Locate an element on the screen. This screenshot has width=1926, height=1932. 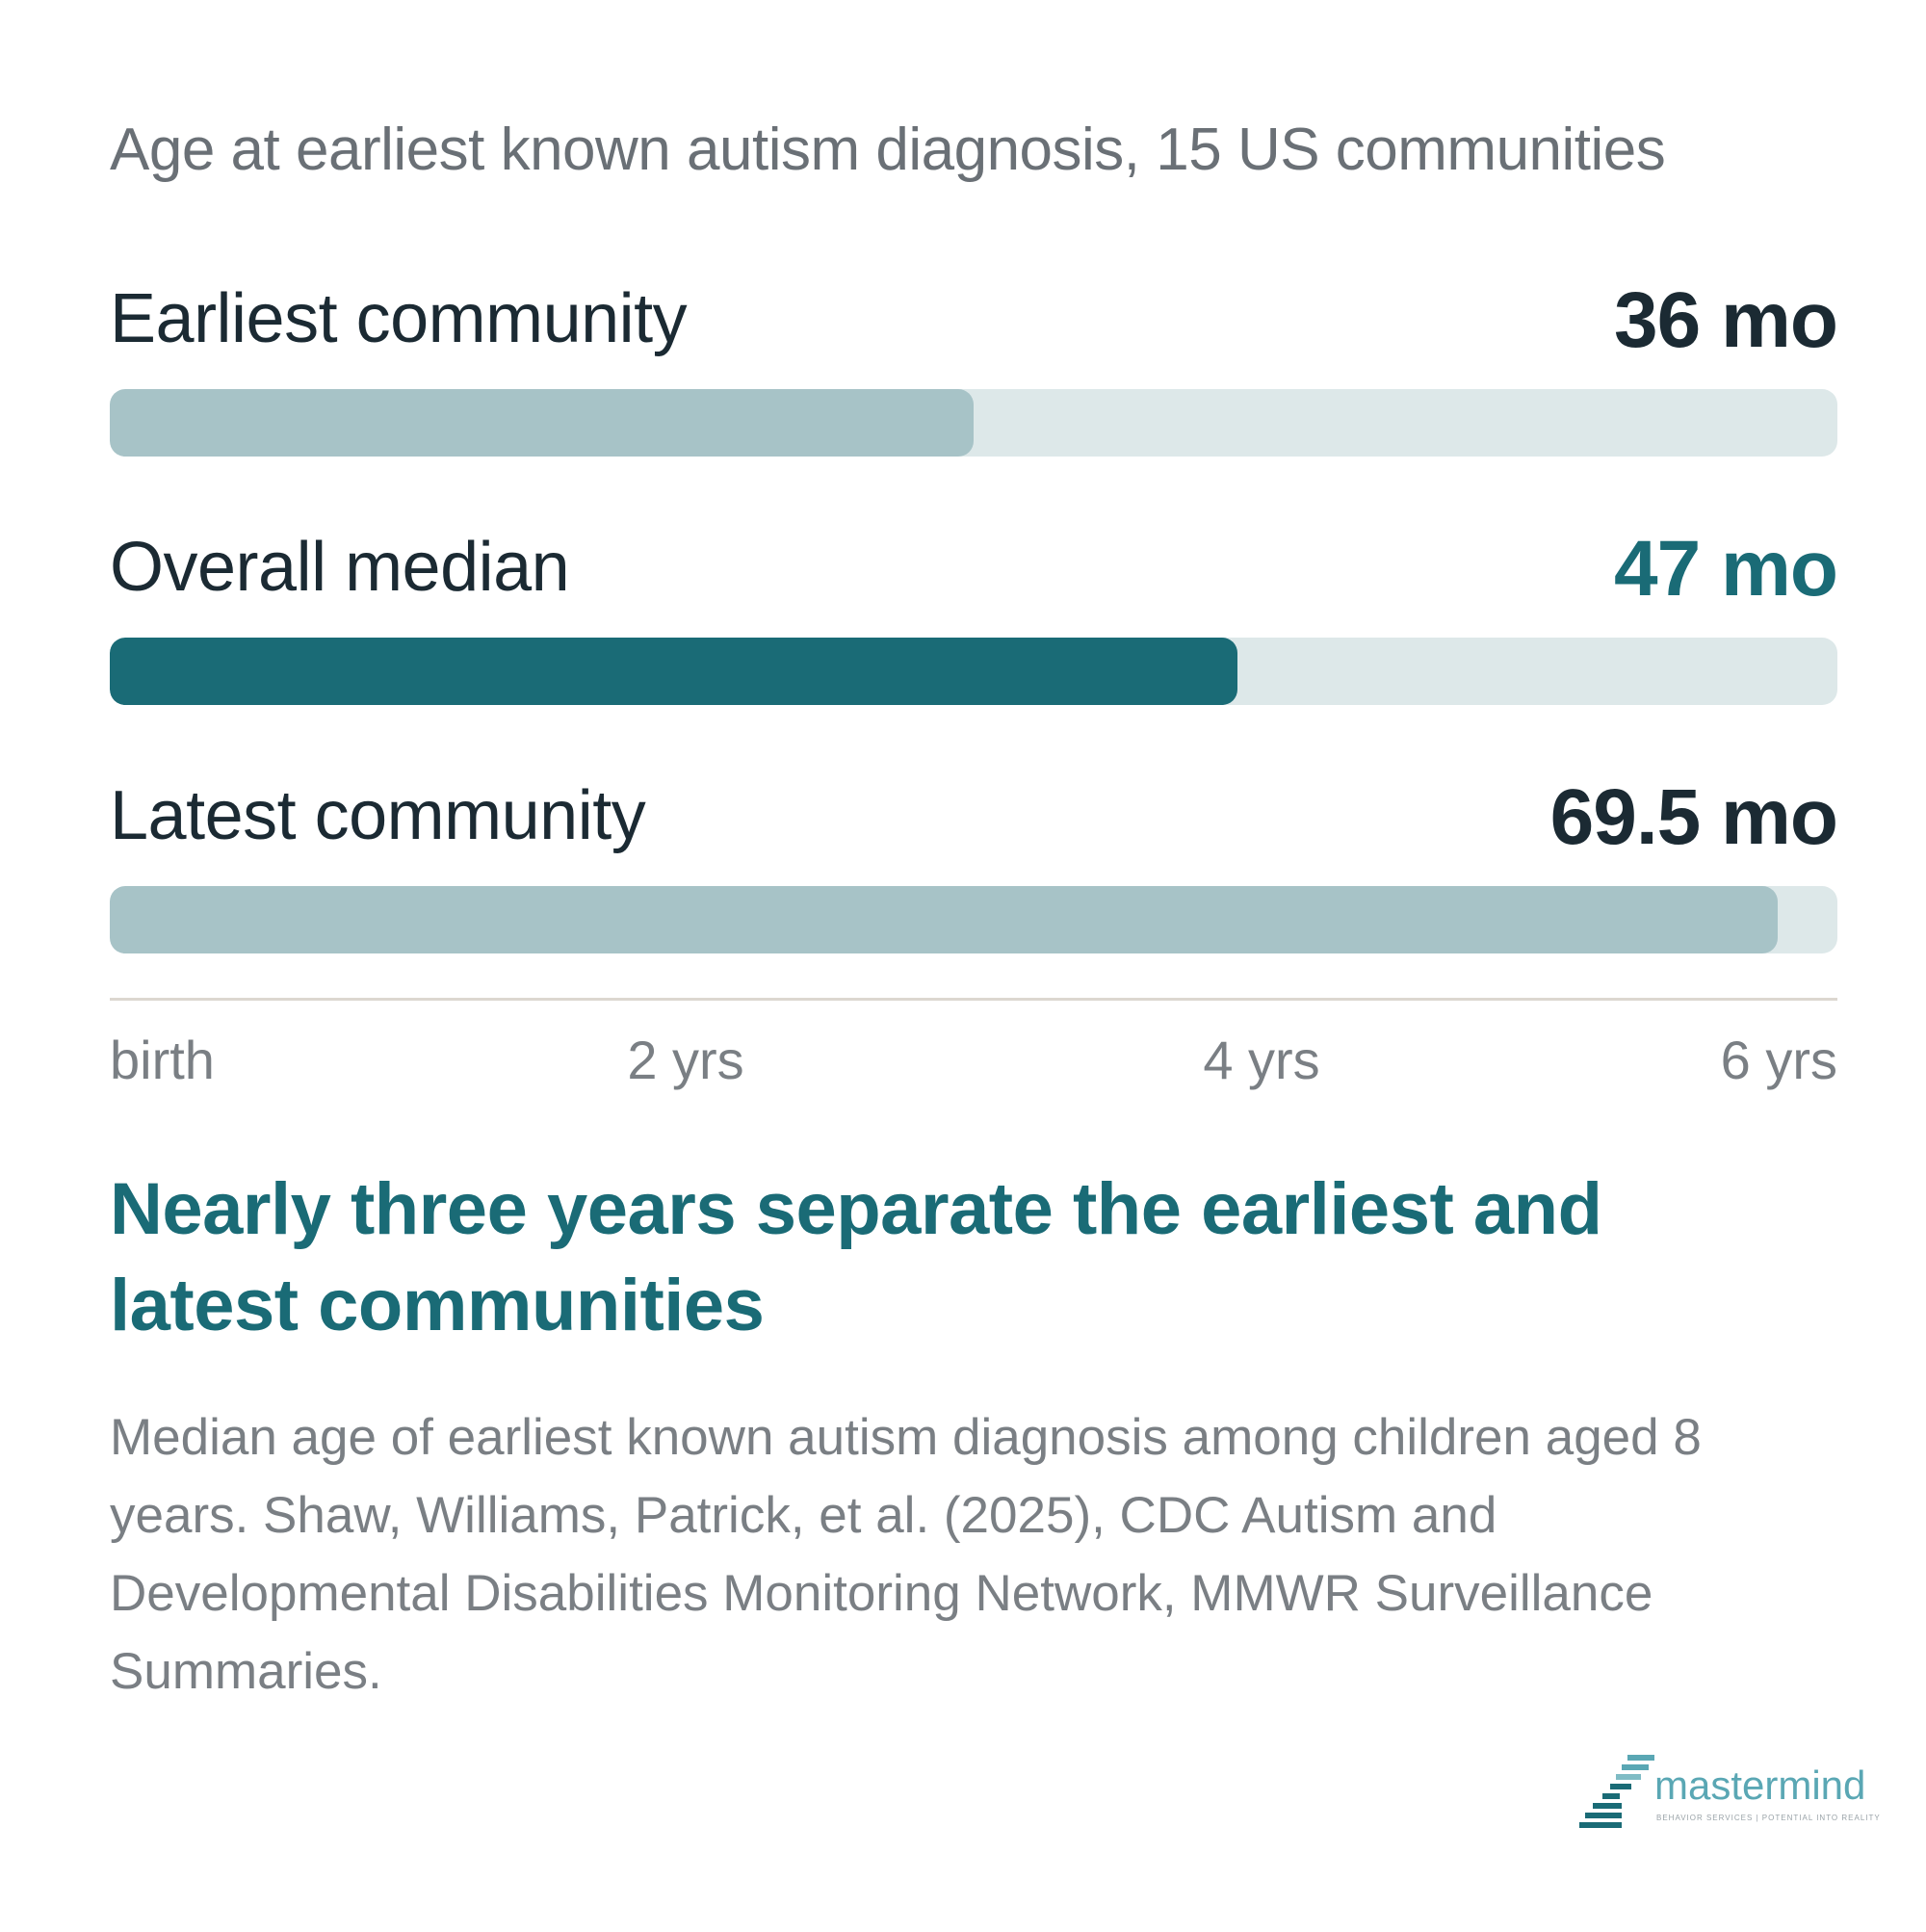
bar-category-label: Overall median is located at coordinates (340, 567).